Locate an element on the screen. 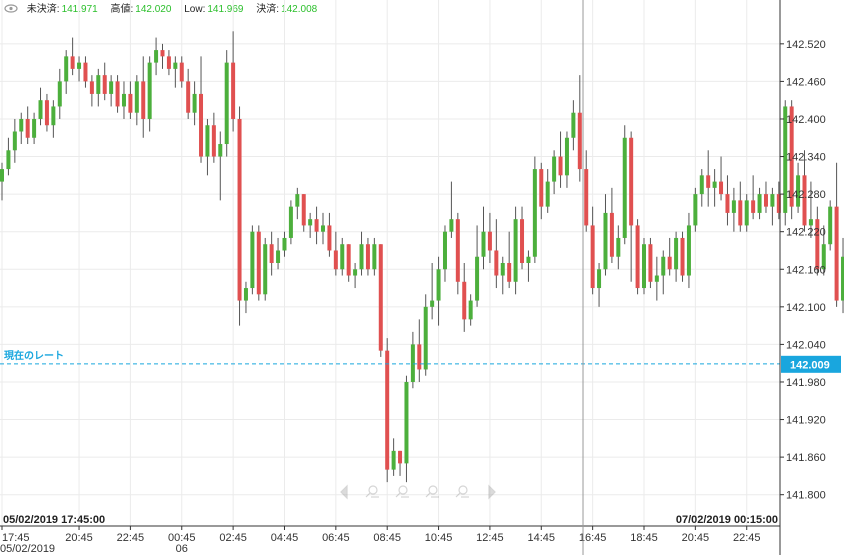 The width and height of the screenshot is (844, 555). magnifier-lens is located at coordinates (403, 490).